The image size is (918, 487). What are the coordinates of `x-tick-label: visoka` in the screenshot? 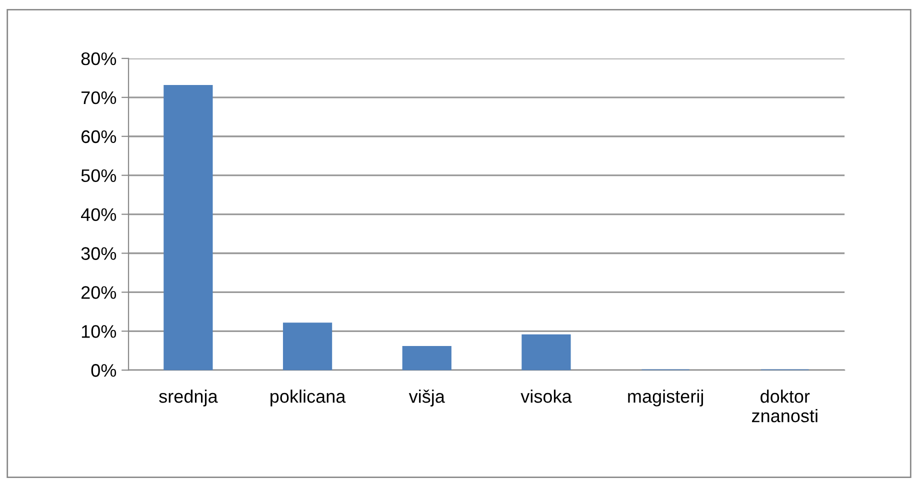 It's located at (546, 396).